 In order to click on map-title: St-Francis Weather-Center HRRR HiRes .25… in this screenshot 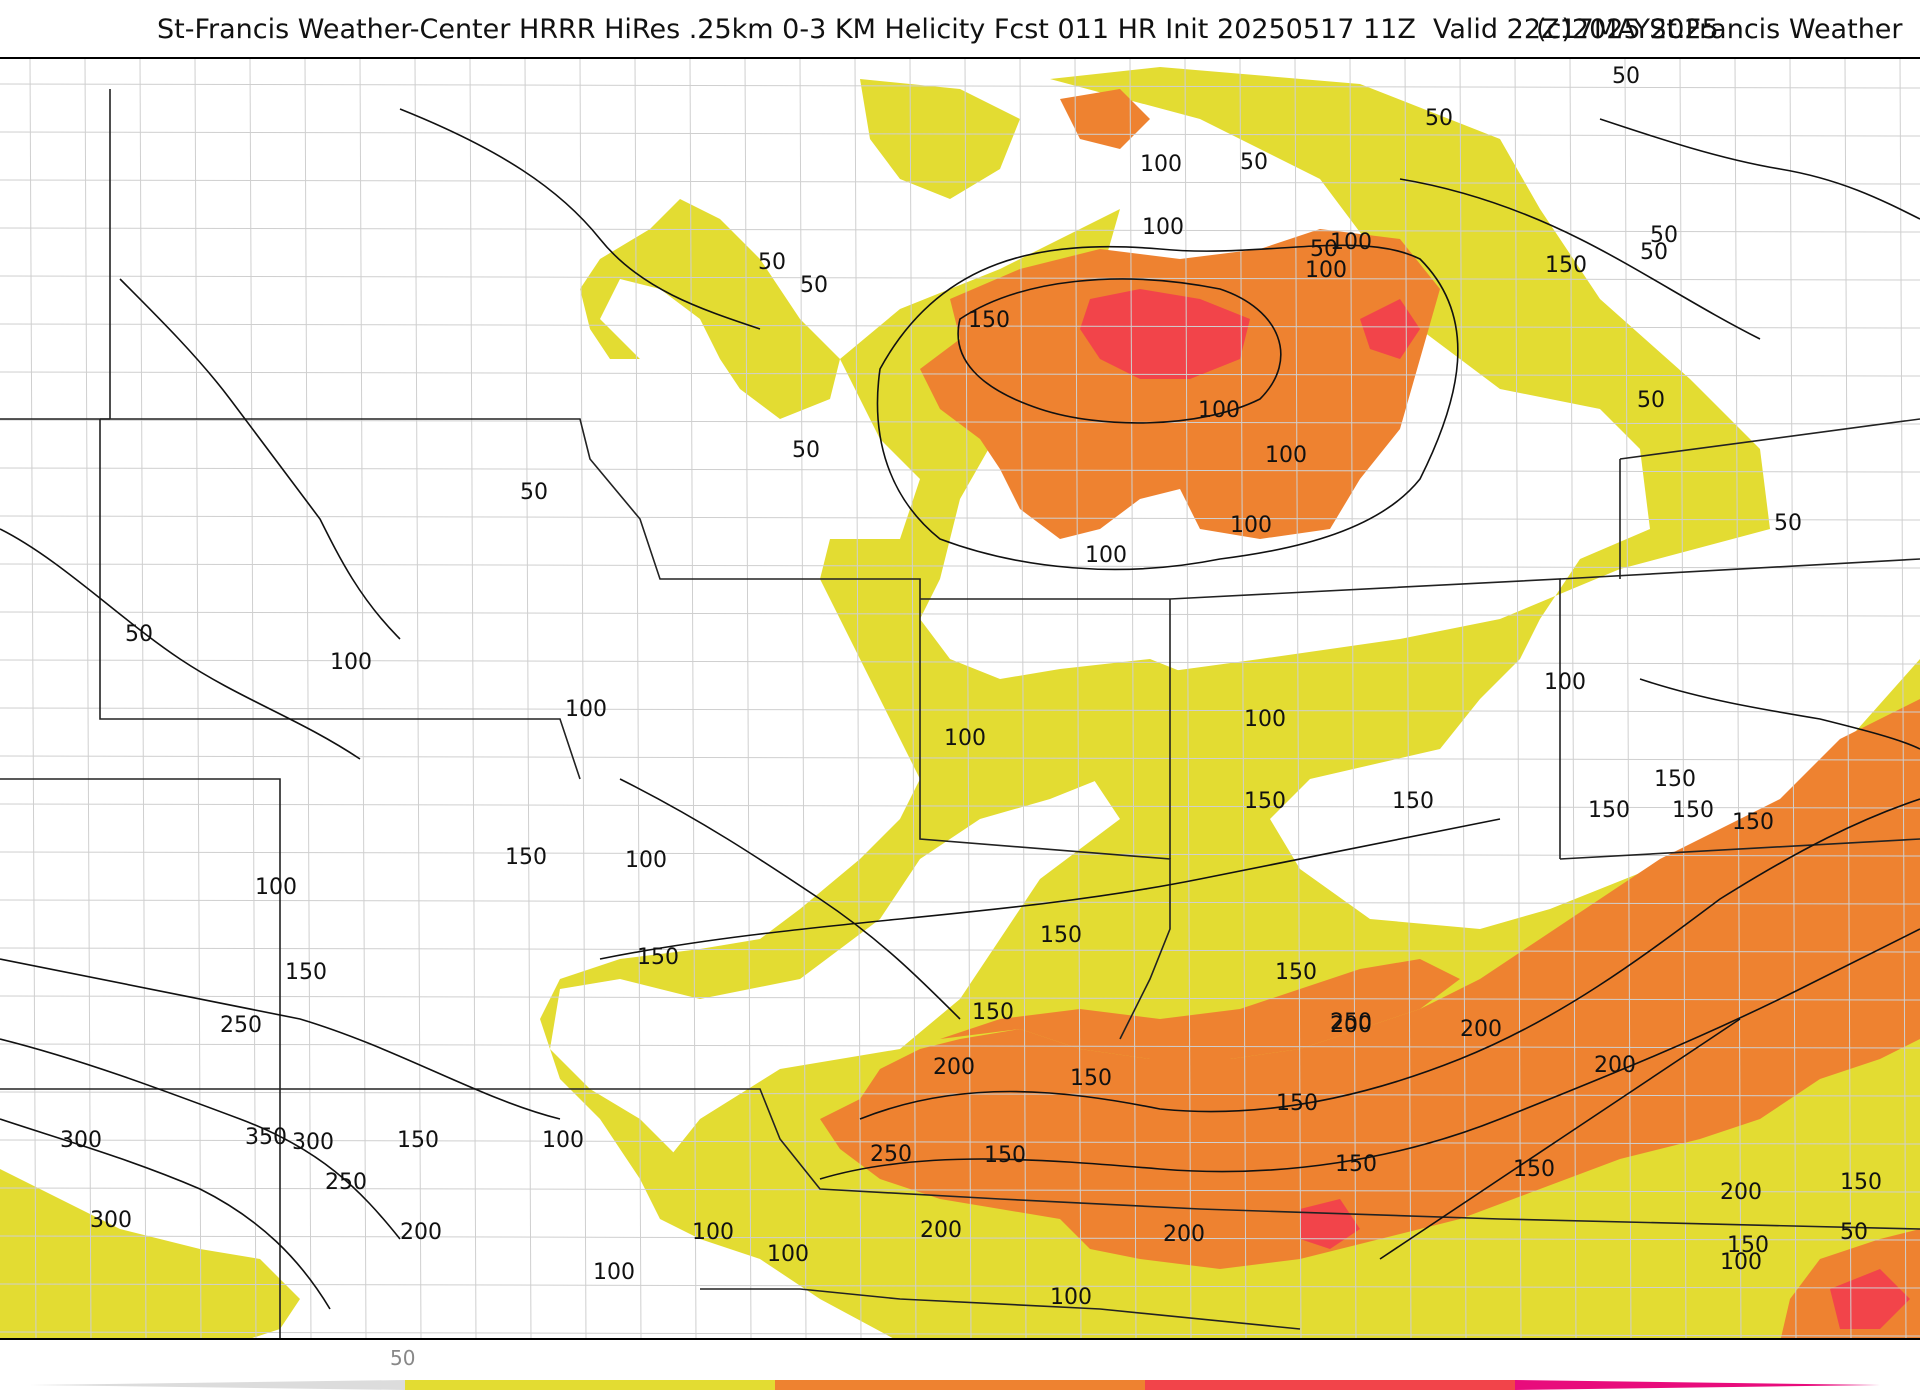, I will do `click(938, 29)`.